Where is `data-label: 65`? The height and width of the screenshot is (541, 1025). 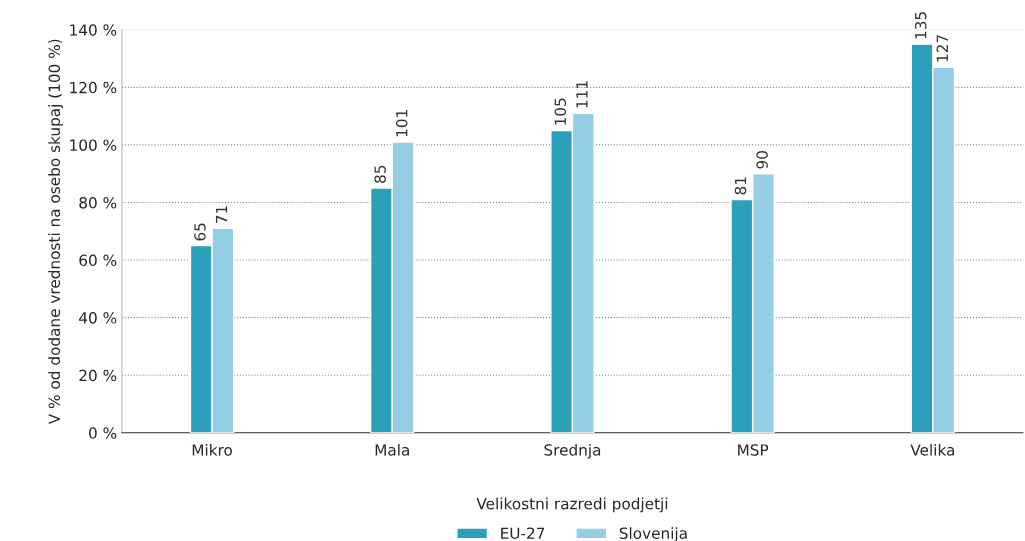 data-label: 65 is located at coordinates (200, 232).